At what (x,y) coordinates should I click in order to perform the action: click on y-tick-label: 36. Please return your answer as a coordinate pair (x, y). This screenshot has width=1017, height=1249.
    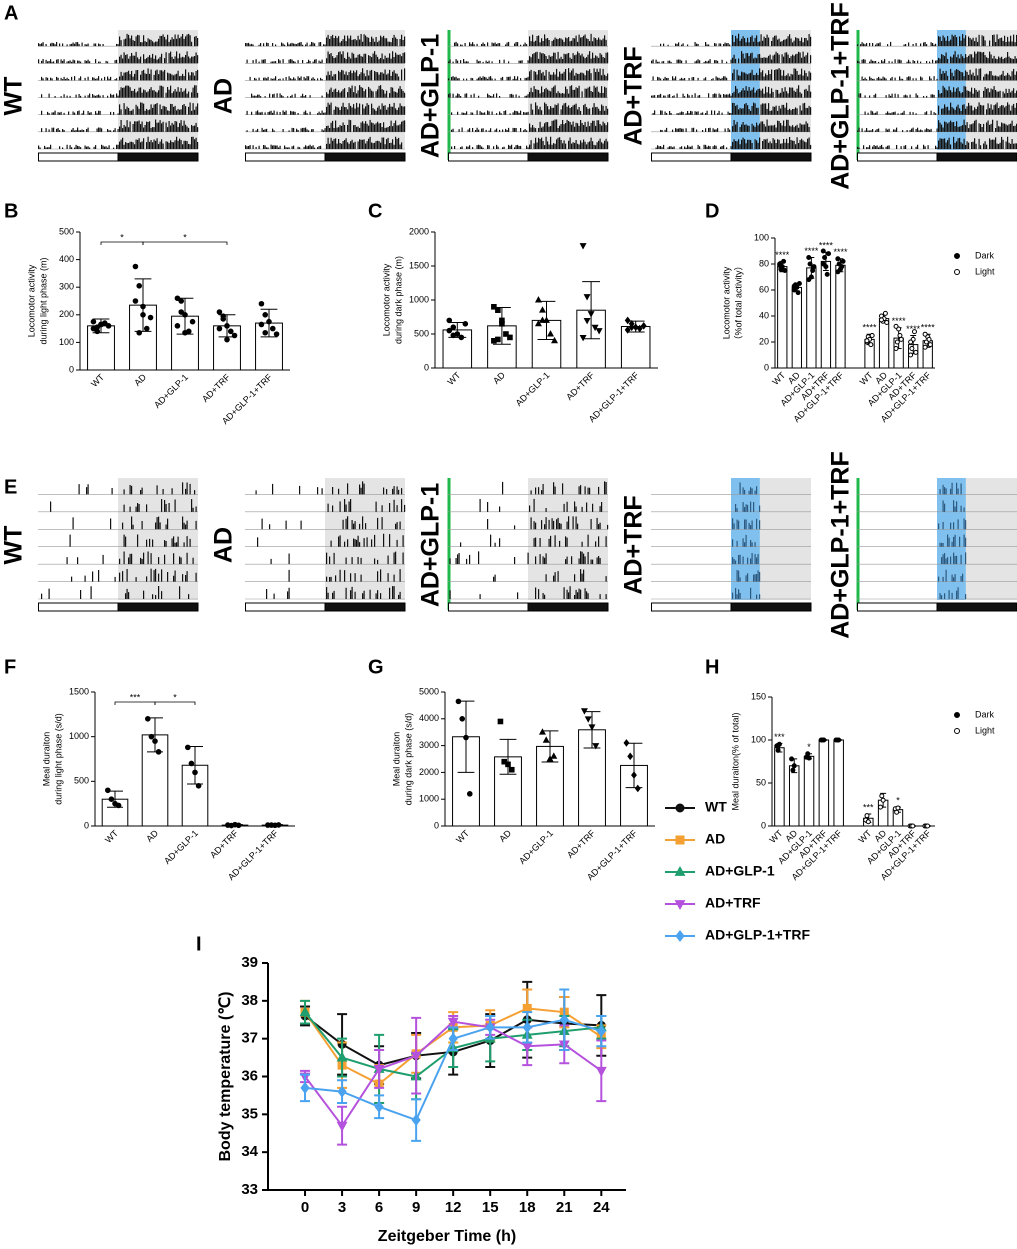
    Looking at the image, I should click on (249, 1075).